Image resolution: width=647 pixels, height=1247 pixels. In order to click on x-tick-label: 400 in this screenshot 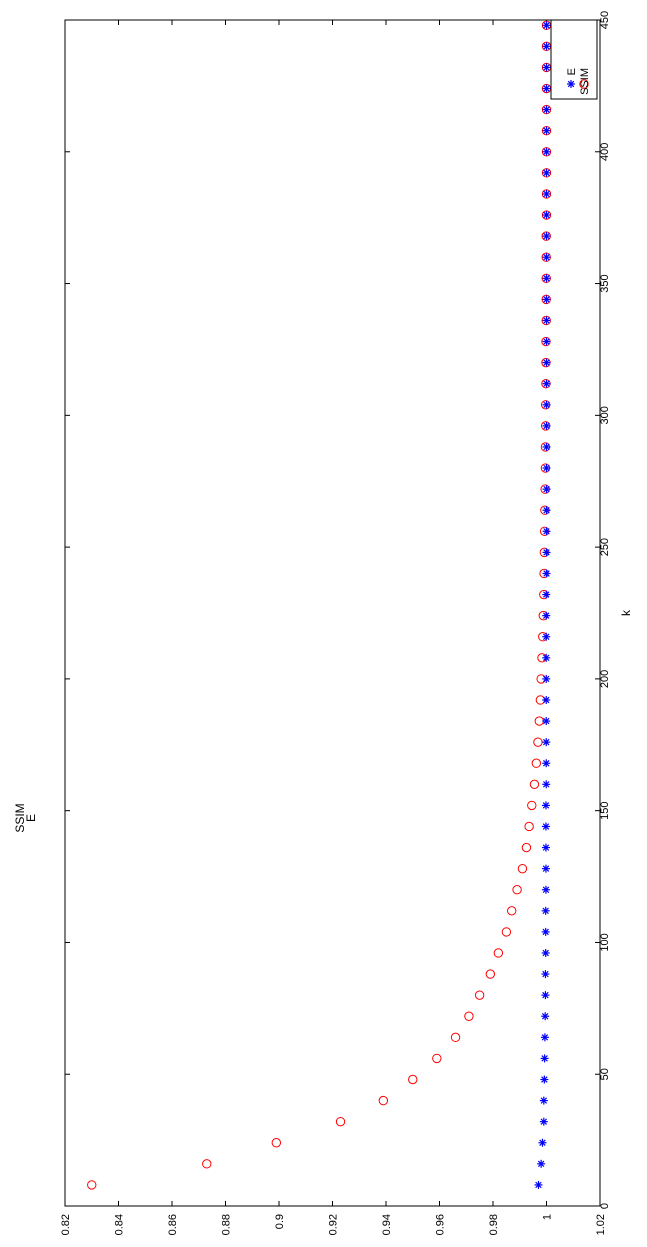, I will do `click(605, 152)`.